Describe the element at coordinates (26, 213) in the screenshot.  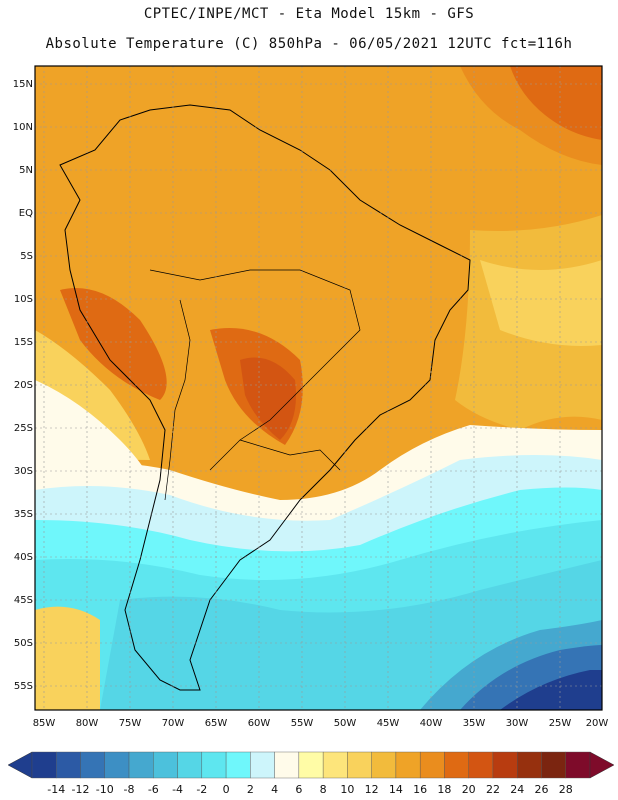
I see `lat-label: EQ` at that location.